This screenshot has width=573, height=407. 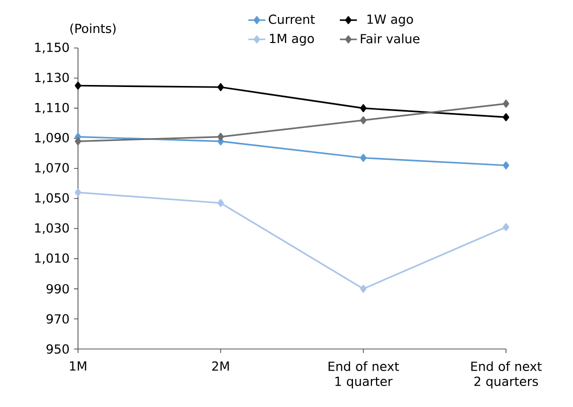 What do you see at coordinates (52, 108) in the screenshot?
I see `y-tick-label: 1,110` at bounding box center [52, 108].